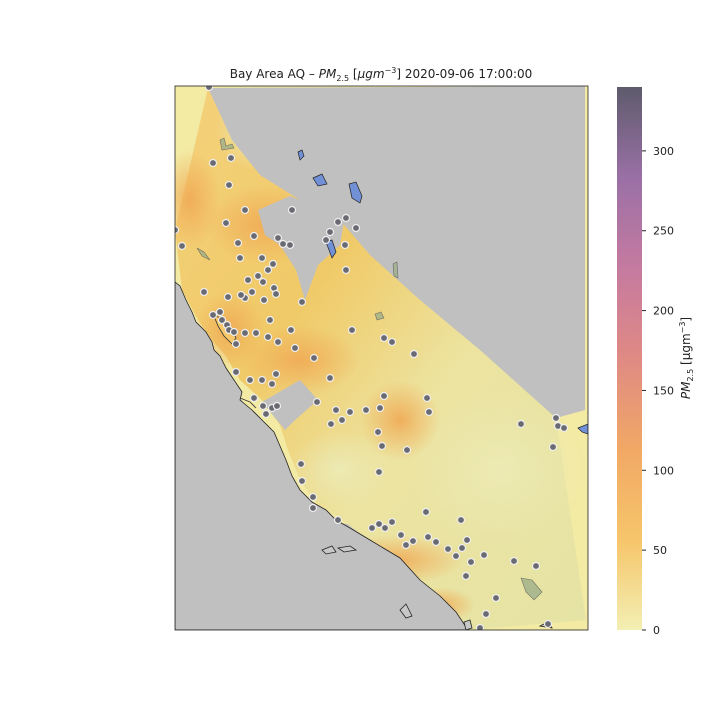 Image resolution: width=720 pixels, height=720 pixels. Describe the element at coordinates (663, 390) in the screenshot. I see `colorbar-tick-label: 150` at that location.